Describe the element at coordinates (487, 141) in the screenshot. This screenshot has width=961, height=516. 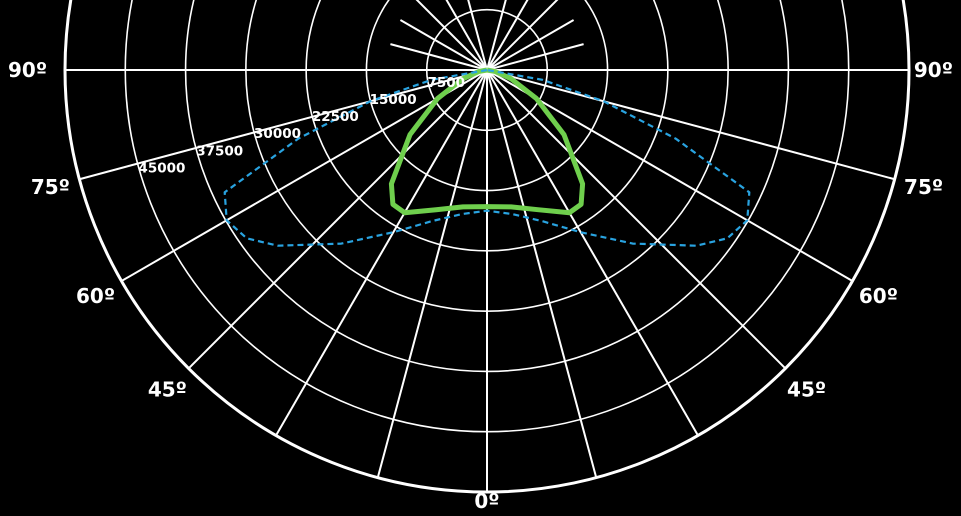
I see `series-curve-solid` at that location.